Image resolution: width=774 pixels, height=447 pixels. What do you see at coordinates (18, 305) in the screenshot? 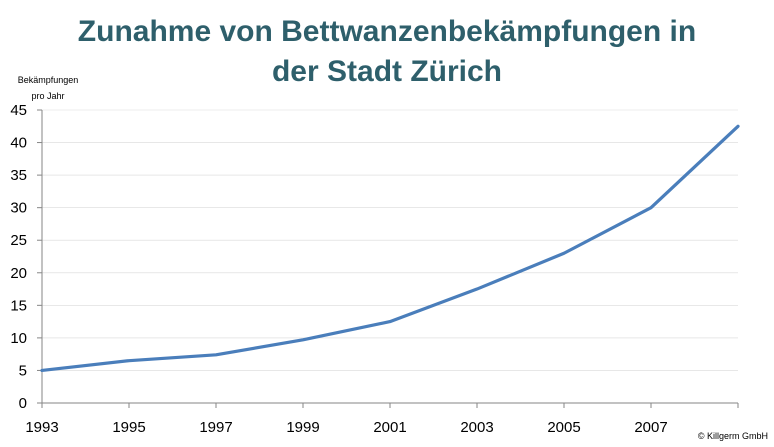
I see `y-tick-label-15: 15` at bounding box center [18, 305].